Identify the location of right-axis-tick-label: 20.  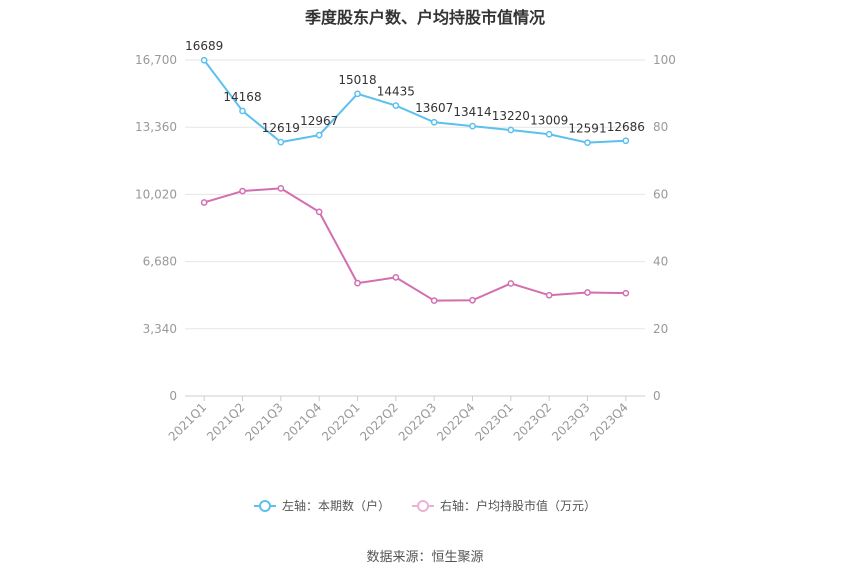
(660, 329).